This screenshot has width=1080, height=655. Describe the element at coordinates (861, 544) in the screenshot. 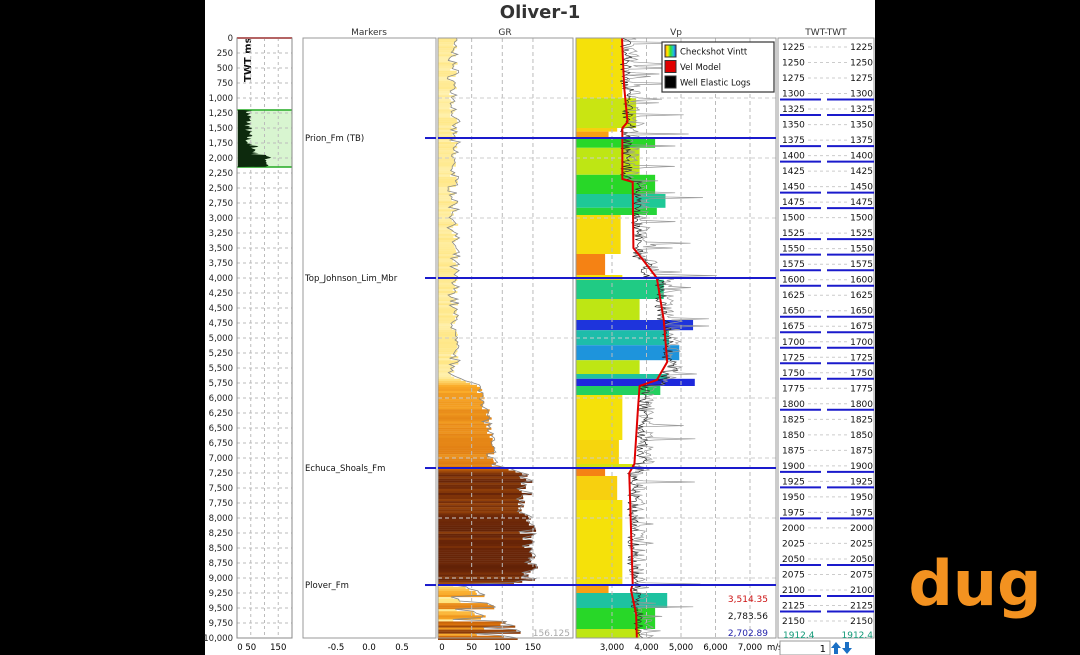

I see `twt-right-value: 2025` at that location.